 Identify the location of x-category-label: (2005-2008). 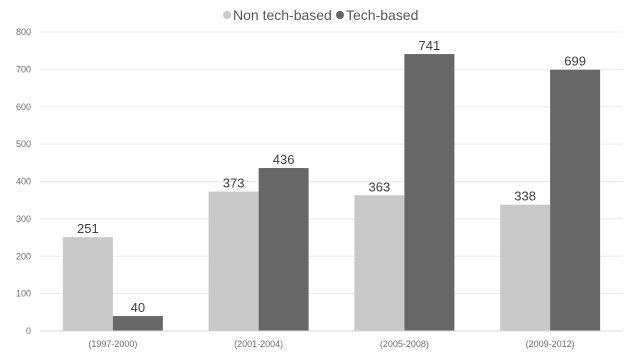
(404, 344).